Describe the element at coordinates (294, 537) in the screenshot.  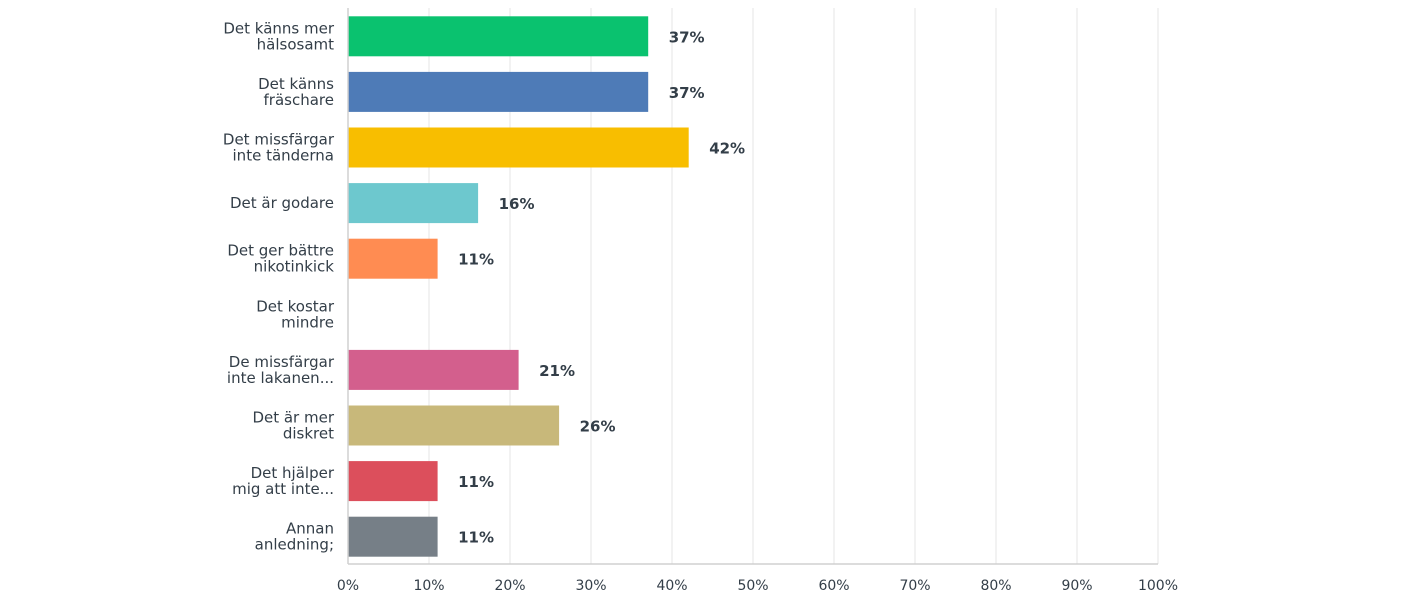
I see `category-label: Annan anledning;` at that location.